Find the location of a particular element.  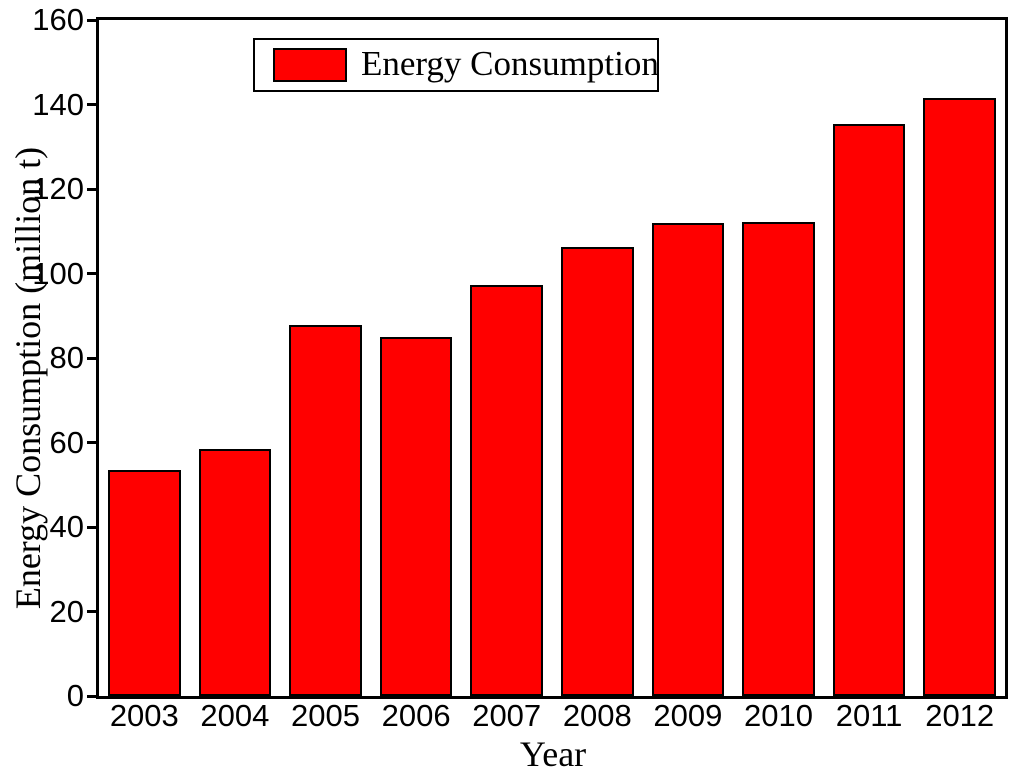

y-tick-label-0: 0 is located at coordinates (75, 695).